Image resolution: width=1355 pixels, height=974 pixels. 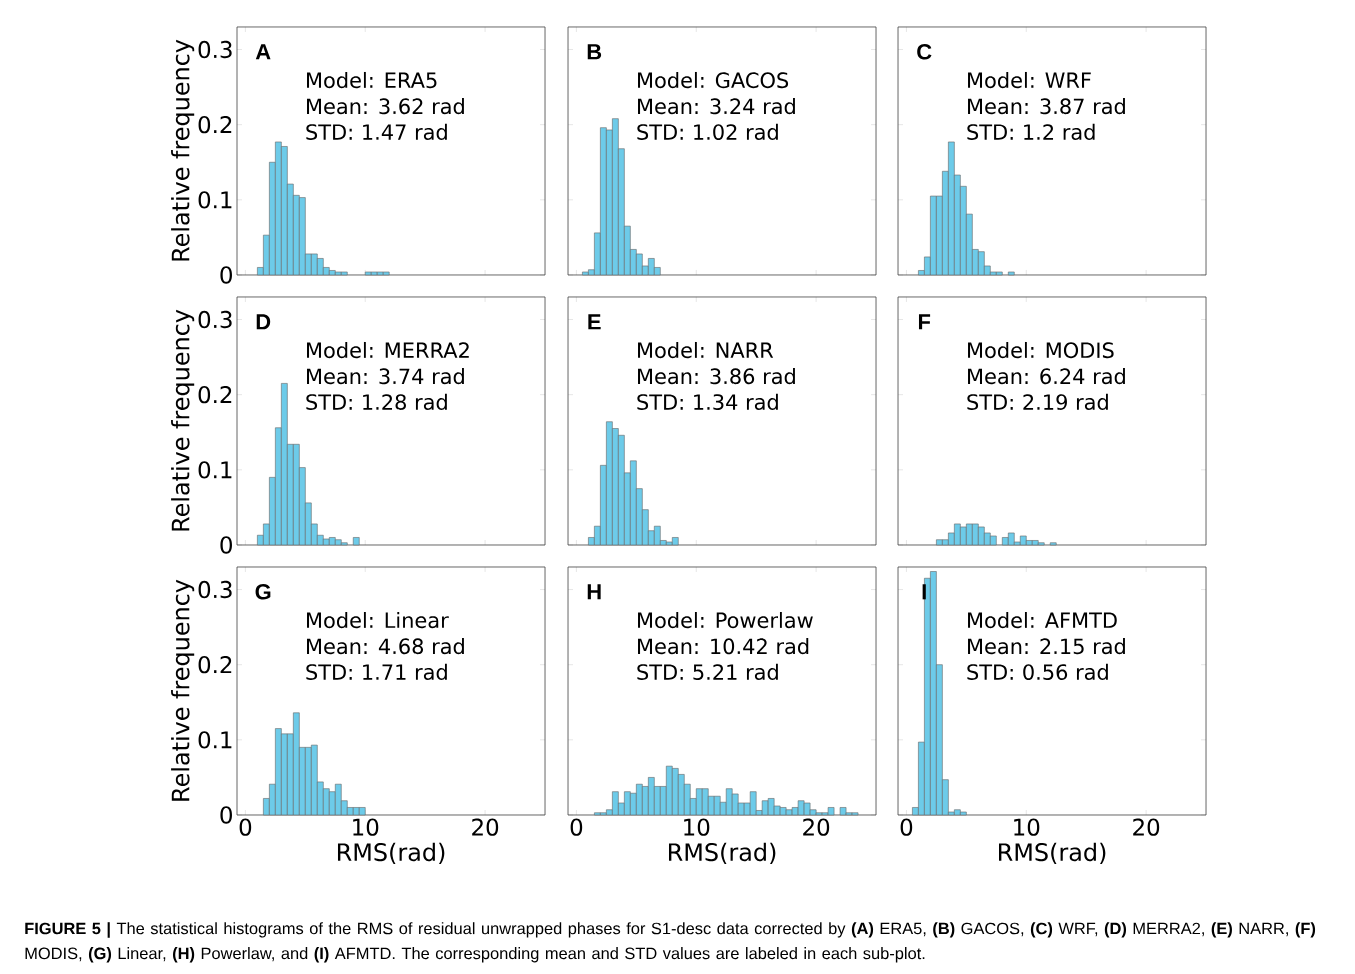 I want to click on annotation: Mean: 4.68 rad, so click(x=385, y=646).